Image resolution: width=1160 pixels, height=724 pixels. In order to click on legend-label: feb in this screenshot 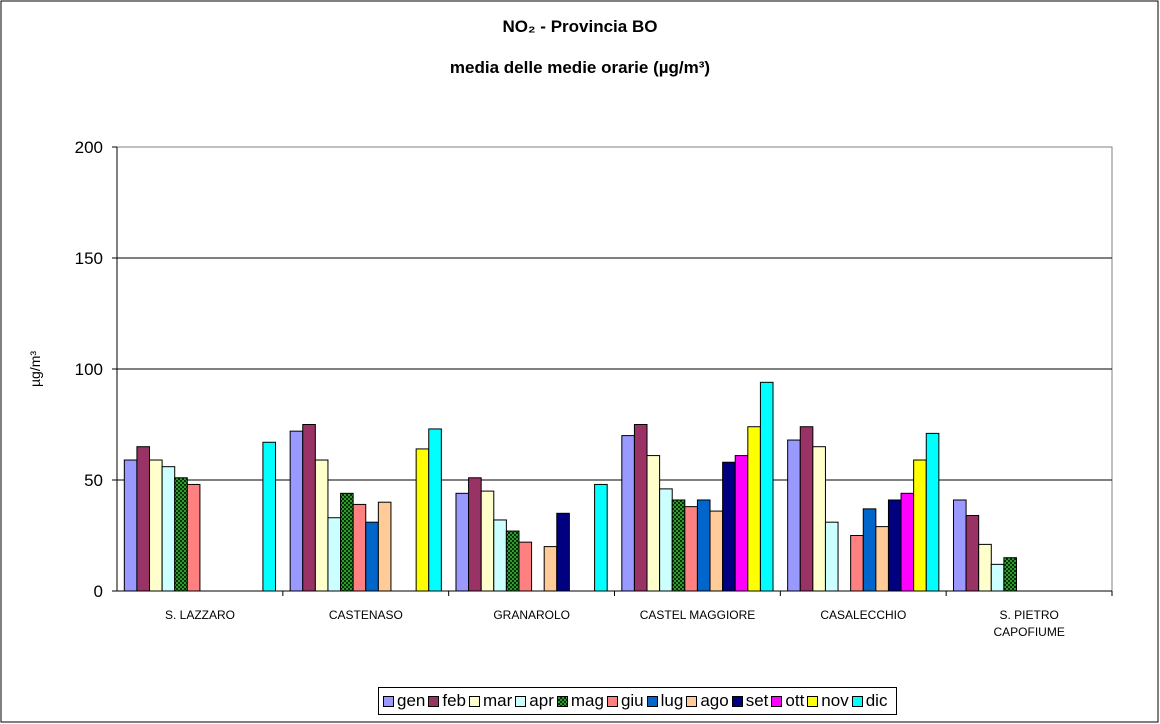, I will do `click(454, 700)`.